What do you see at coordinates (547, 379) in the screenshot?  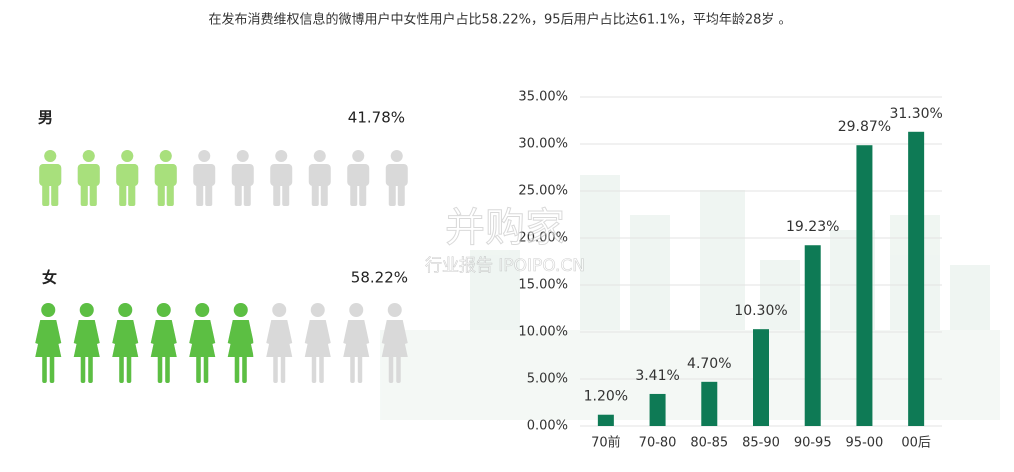 I see `y-tick-label: 5.00%` at bounding box center [547, 379].